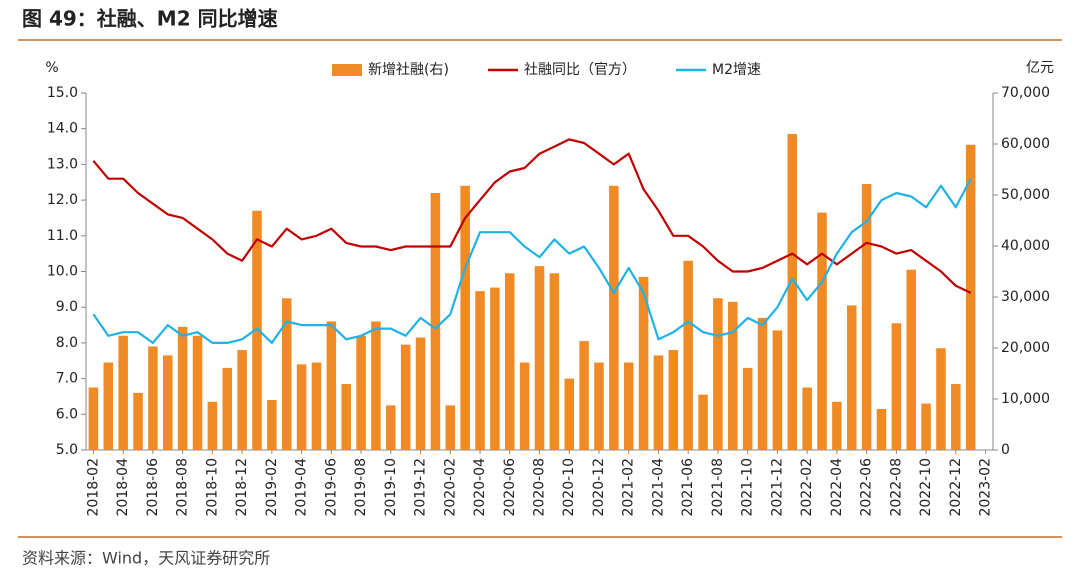  I want to click on x-tick-label: 2020-02, so click(450, 487).